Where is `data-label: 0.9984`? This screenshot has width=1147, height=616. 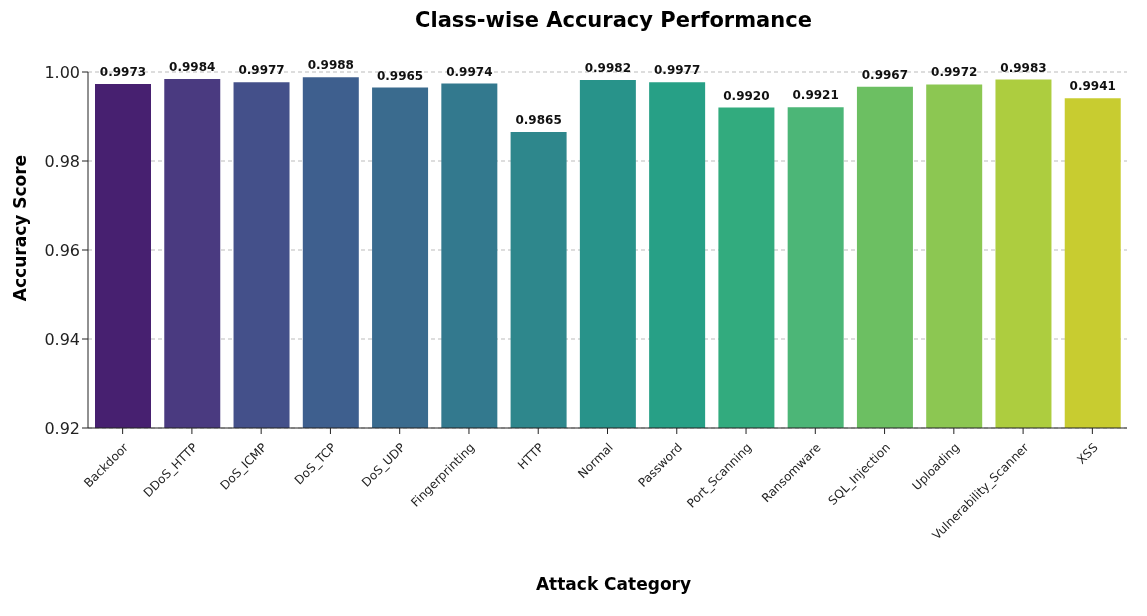 data-label: 0.9984 is located at coordinates (192, 67).